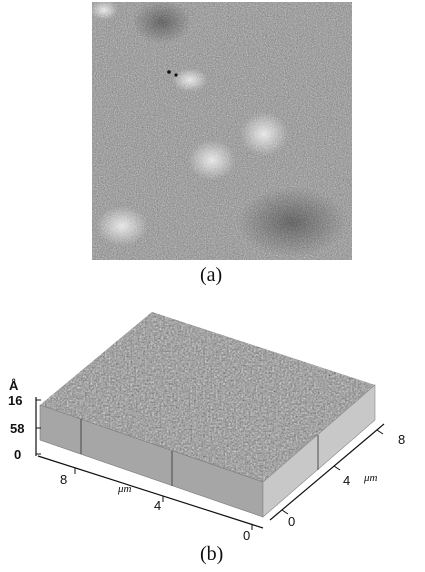  What do you see at coordinates (401, 439) in the screenshot?
I see `right-tick-8: 8` at bounding box center [401, 439].